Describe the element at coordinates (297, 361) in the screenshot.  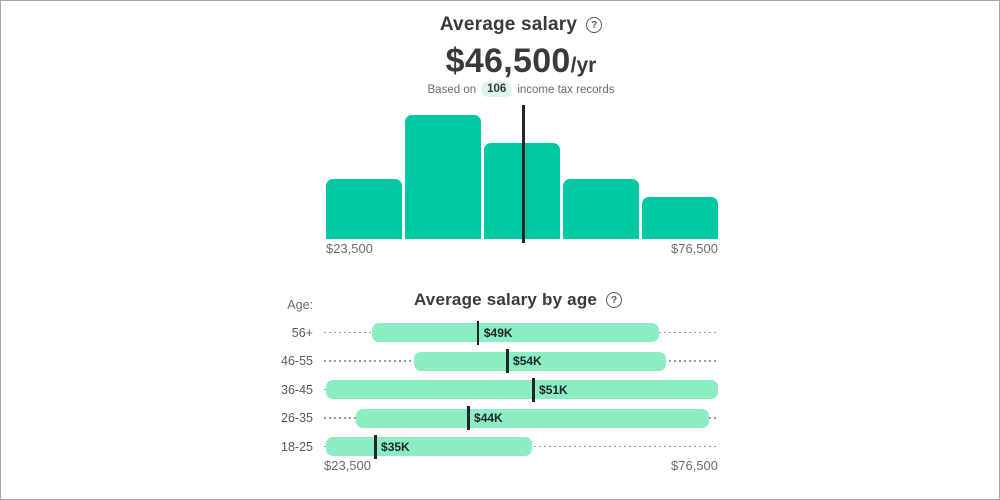
I see `age-row-category: 46-55` at that location.